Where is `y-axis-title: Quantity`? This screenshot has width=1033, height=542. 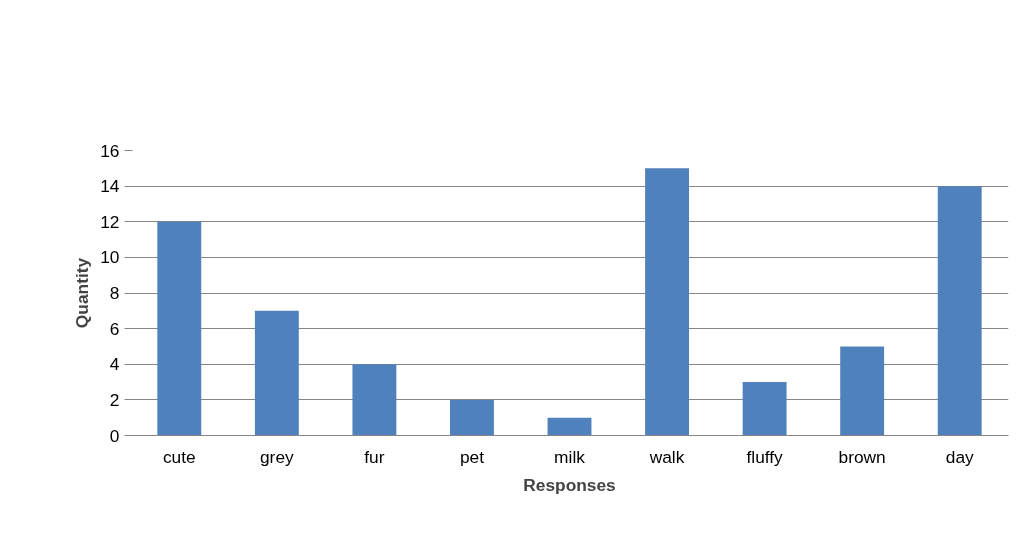 y-axis-title: Quantity is located at coordinates (82, 293).